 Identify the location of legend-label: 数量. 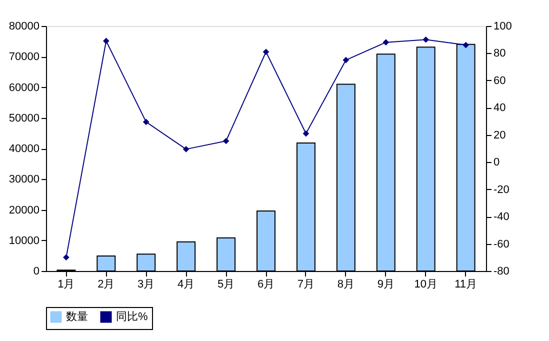
(77, 317).